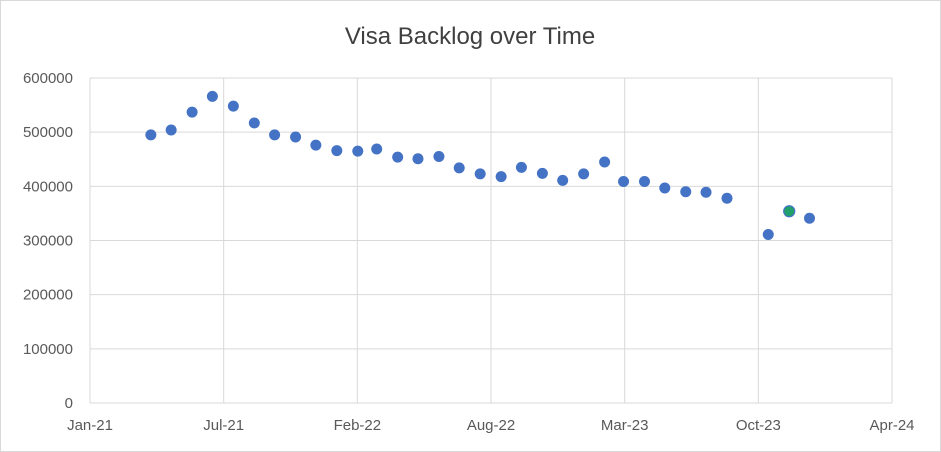  Describe the element at coordinates (758, 425) in the screenshot. I see `x-tick-label: Oct-23` at that location.